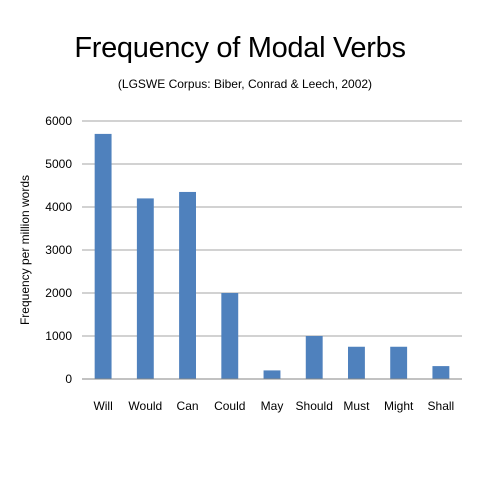 This screenshot has height=480, width=480. I want to click on x-tick-labels: Will Would Can Could May Should Must Might Shall, so click(273, 406).